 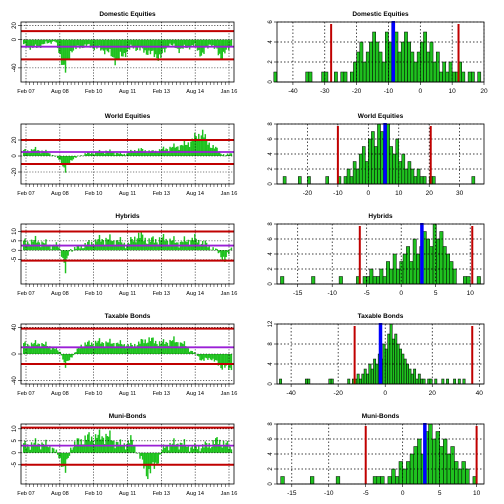 What do you see at coordinates (380, 14) in the screenshot?
I see `panel-title: Domestic Equities` at bounding box center [380, 14].